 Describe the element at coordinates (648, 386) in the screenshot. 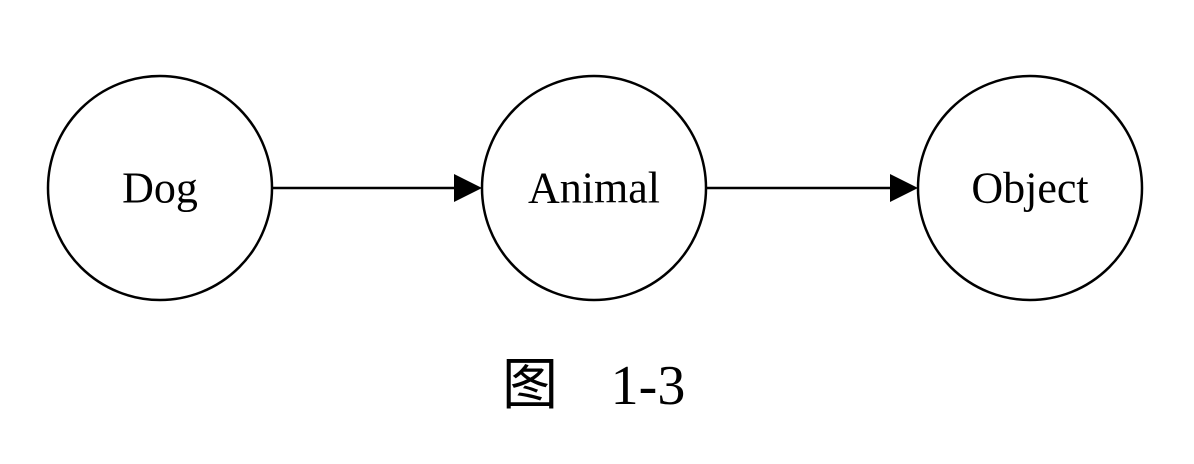

I see `caption-number: 1-3` at that location.